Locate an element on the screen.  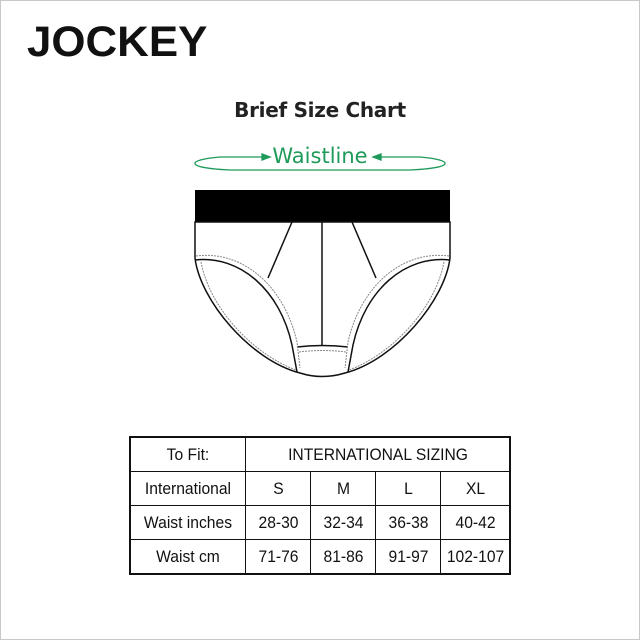
cell: L is located at coordinates (408, 488).